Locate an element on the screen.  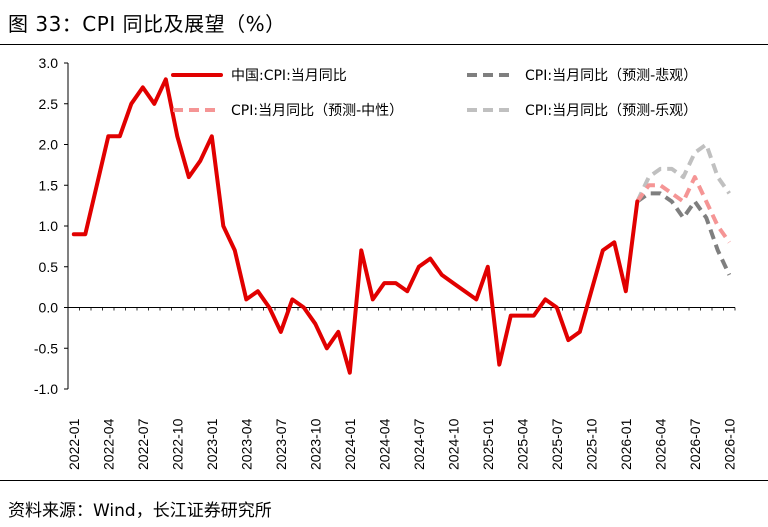
y-tick-label: -1.0 is located at coordinates (46, 389).